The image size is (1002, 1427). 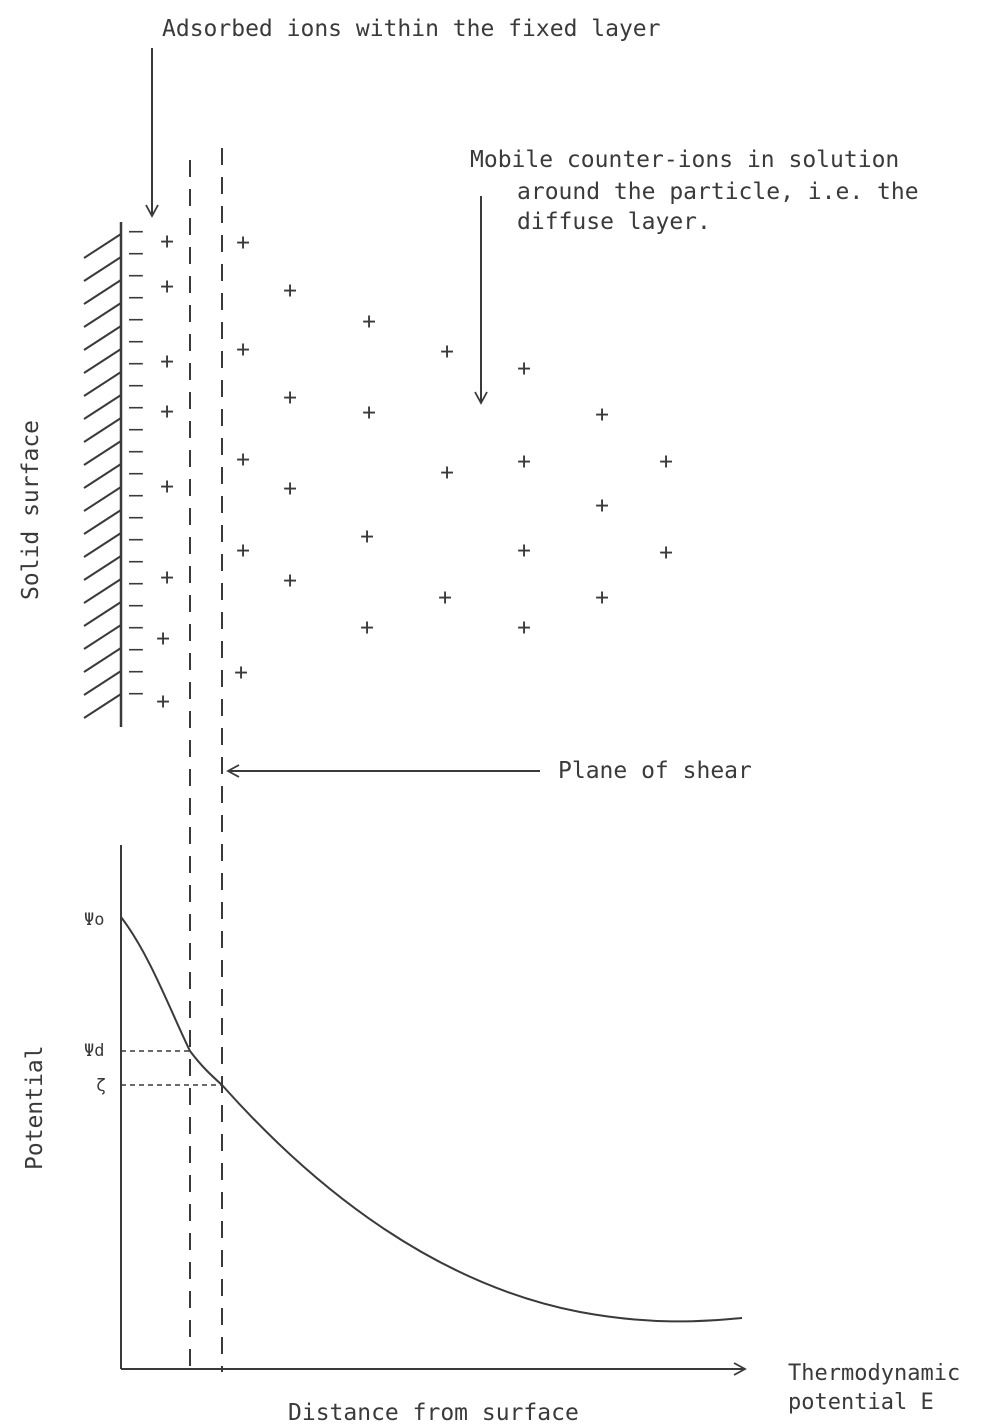 I want to click on psi-d-label: Ψd, so click(x=94, y=1051).